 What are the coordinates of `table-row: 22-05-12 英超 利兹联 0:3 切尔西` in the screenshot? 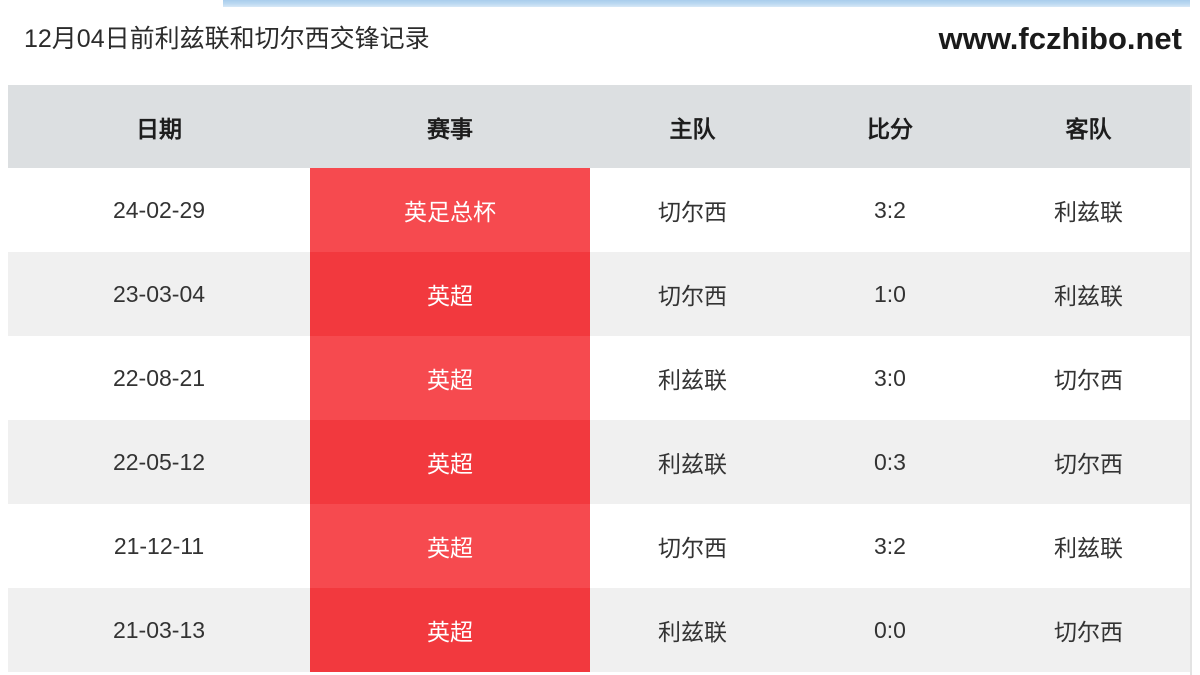 It's located at (599, 462).